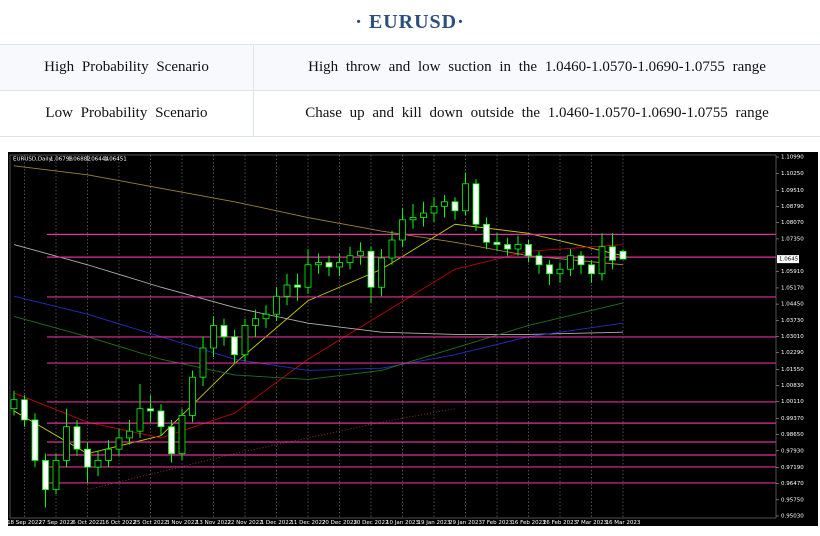 This screenshot has height=536, width=820. What do you see at coordinates (792, 223) in the screenshot?
I see `y-tick-label: 1.08070` at bounding box center [792, 223].